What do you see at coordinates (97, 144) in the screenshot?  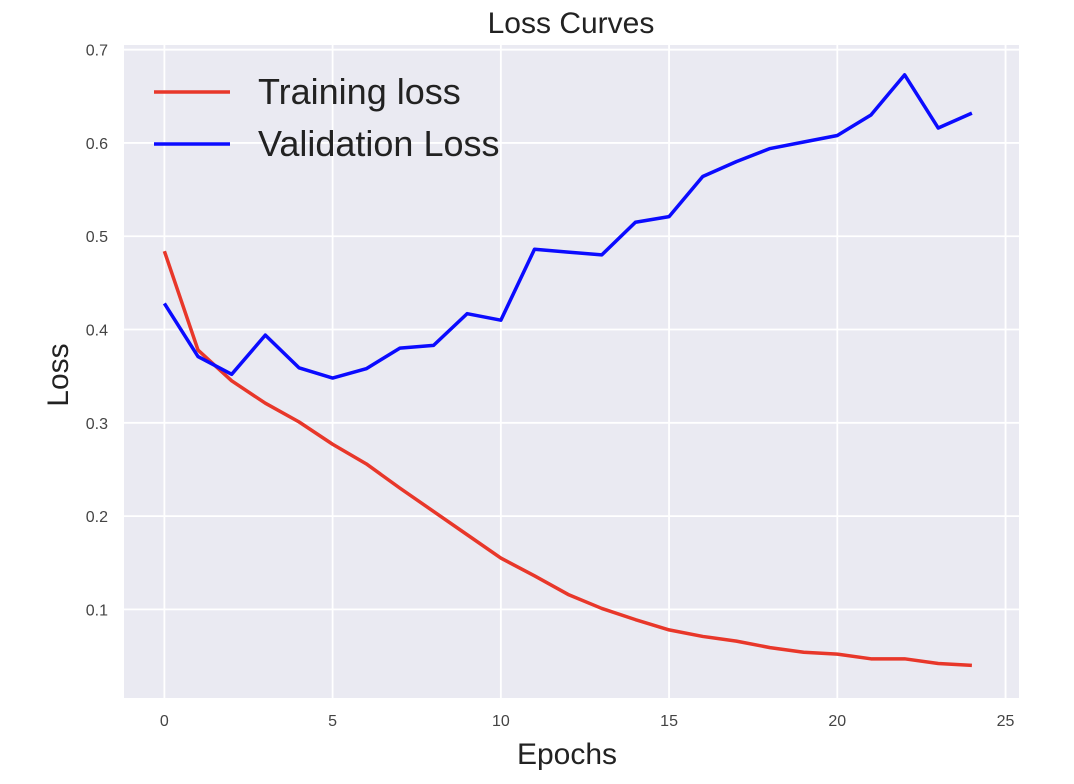 I see `y-tick-label: 0.6` at bounding box center [97, 144].